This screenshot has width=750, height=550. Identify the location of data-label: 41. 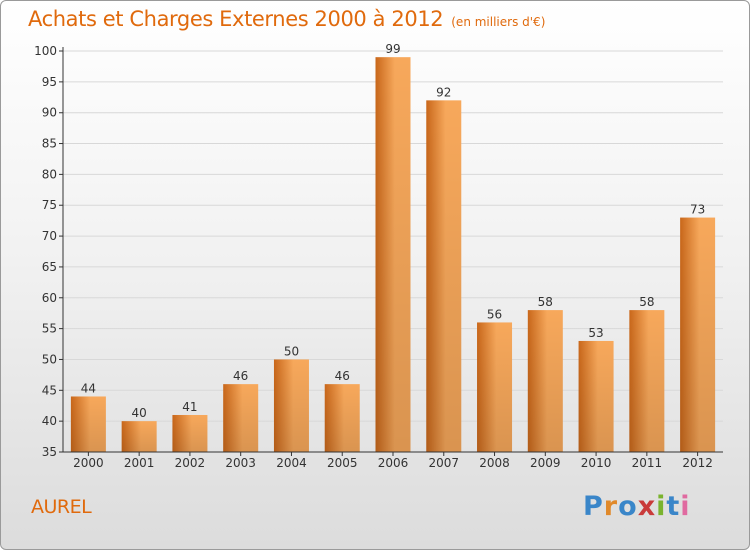
(189, 407).